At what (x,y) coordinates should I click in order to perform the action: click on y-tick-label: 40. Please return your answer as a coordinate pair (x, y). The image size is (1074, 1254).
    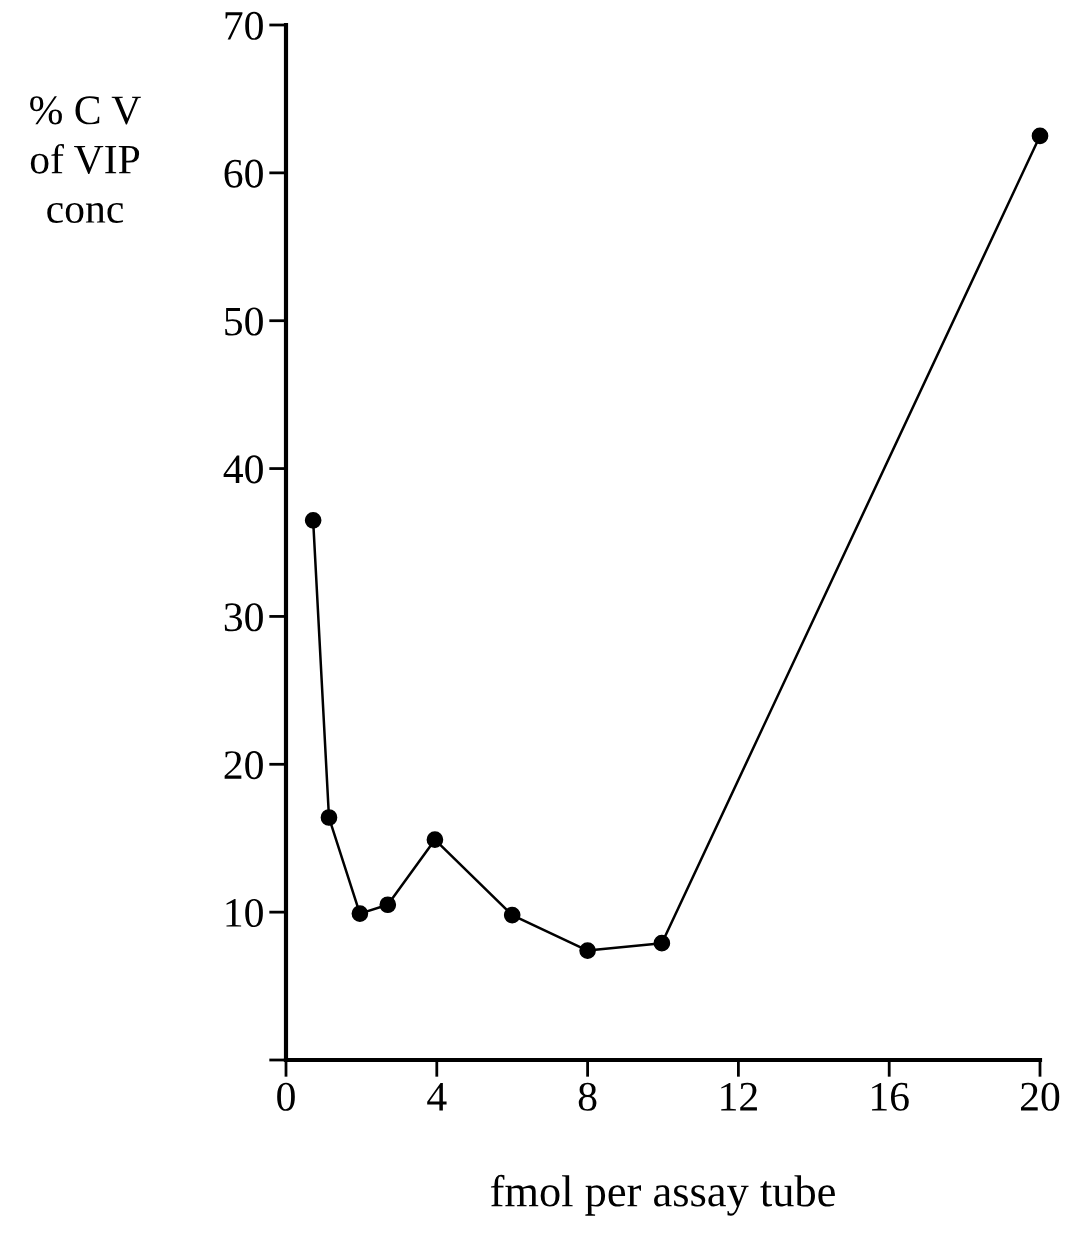
    Looking at the image, I should click on (243, 469).